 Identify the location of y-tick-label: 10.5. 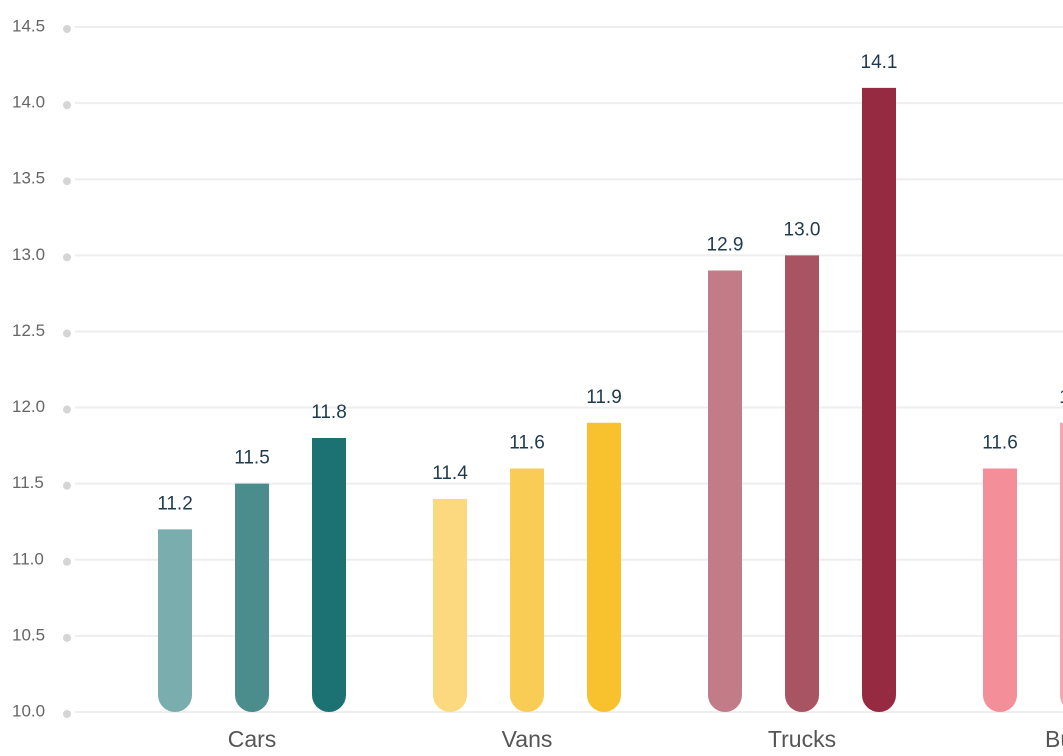
(28, 634).